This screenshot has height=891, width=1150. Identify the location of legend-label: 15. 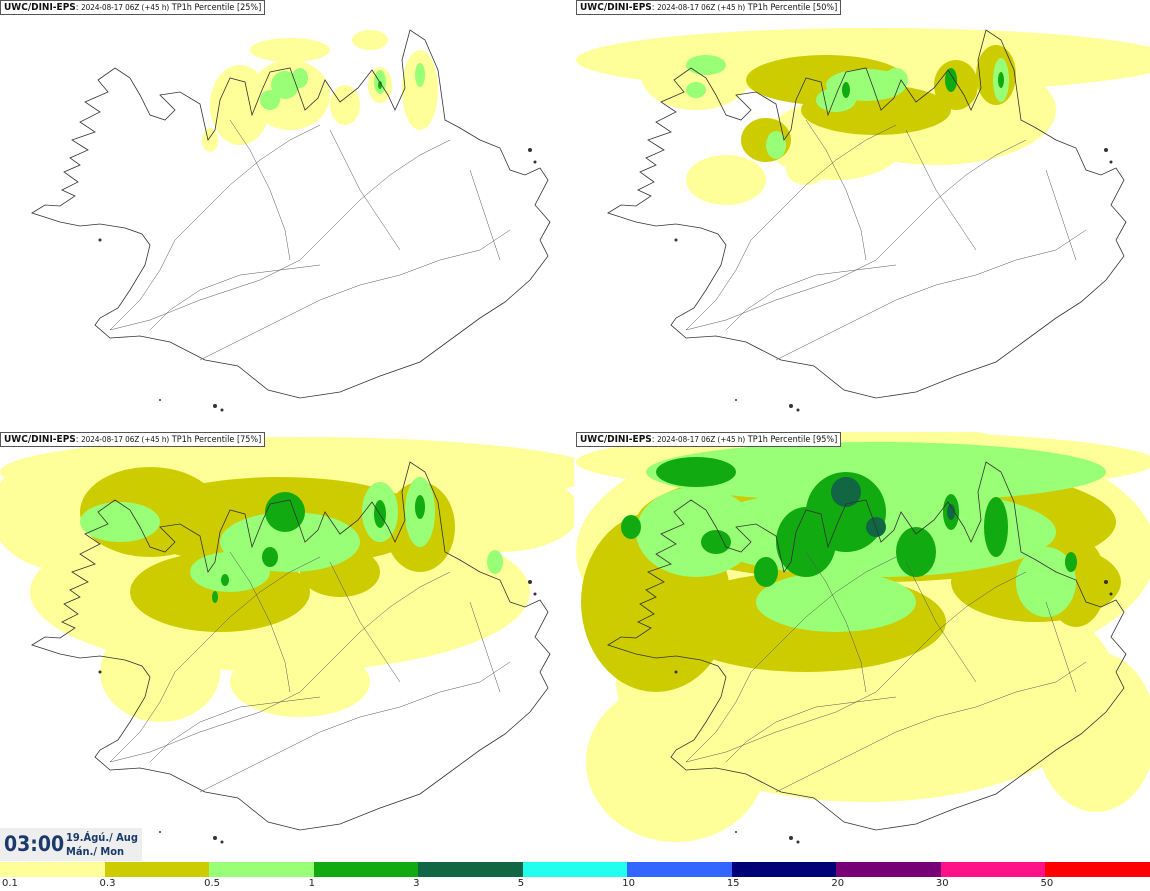
(733, 883).